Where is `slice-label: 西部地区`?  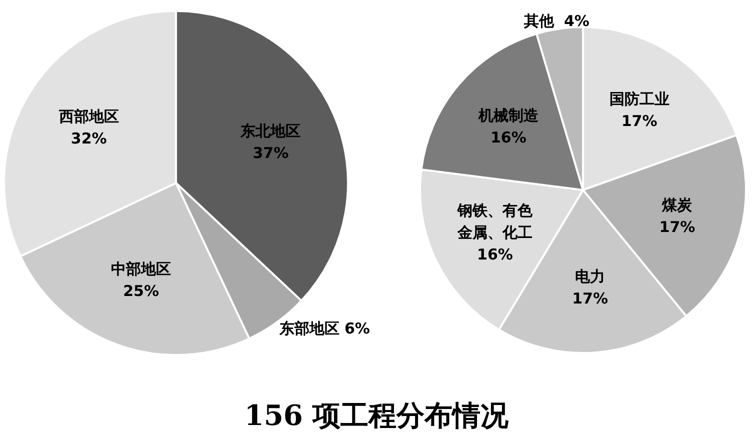 slice-label: 西部地区 is located at coordinates (88, 117).